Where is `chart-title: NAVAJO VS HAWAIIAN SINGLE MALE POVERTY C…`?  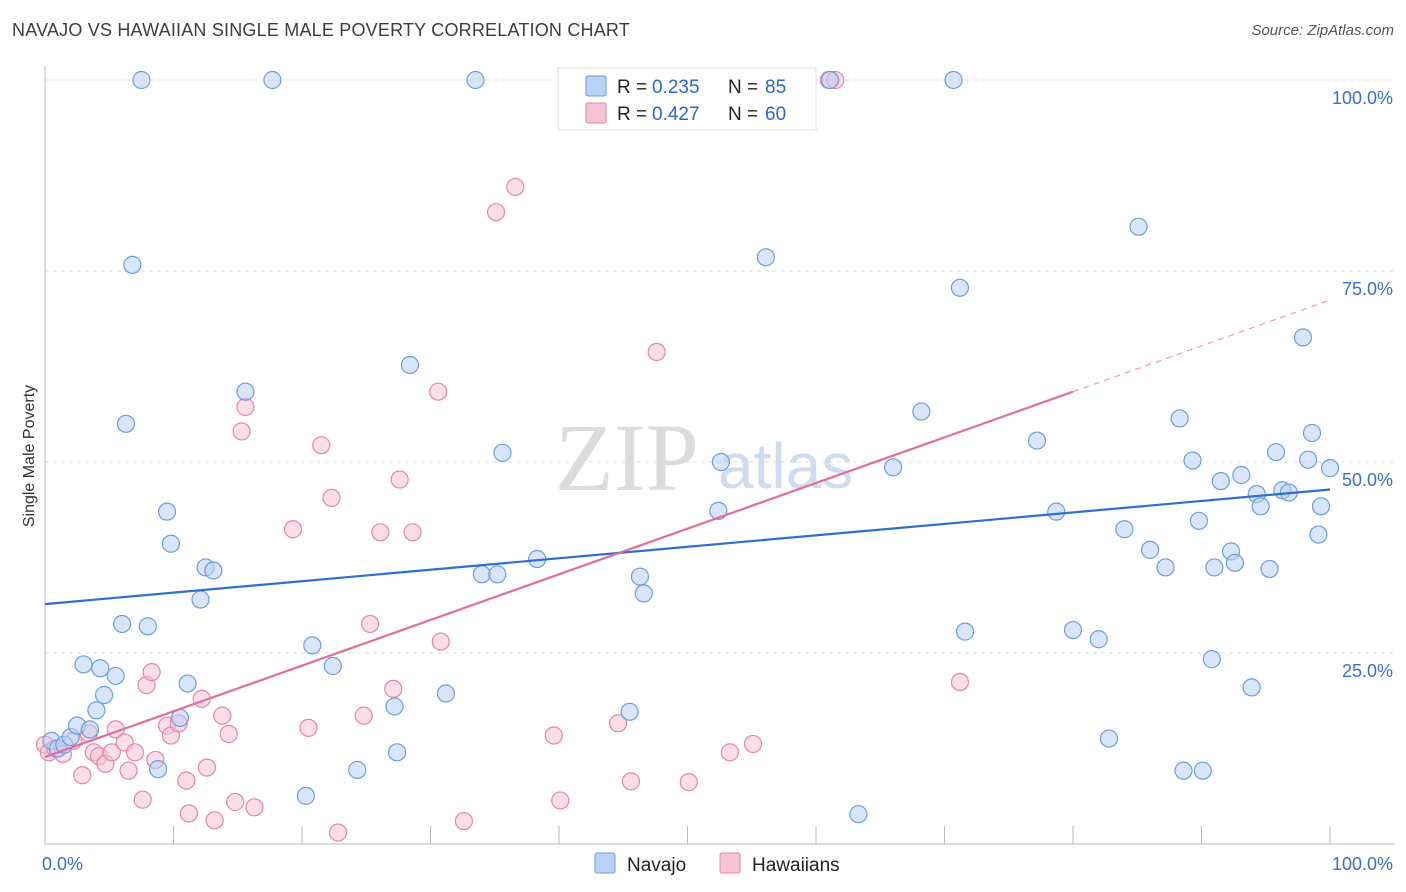 chart-title: NAVAJO VS HAWAIIAN SINGLE MALE POVERTY C… is located at coordinates (321, 30).